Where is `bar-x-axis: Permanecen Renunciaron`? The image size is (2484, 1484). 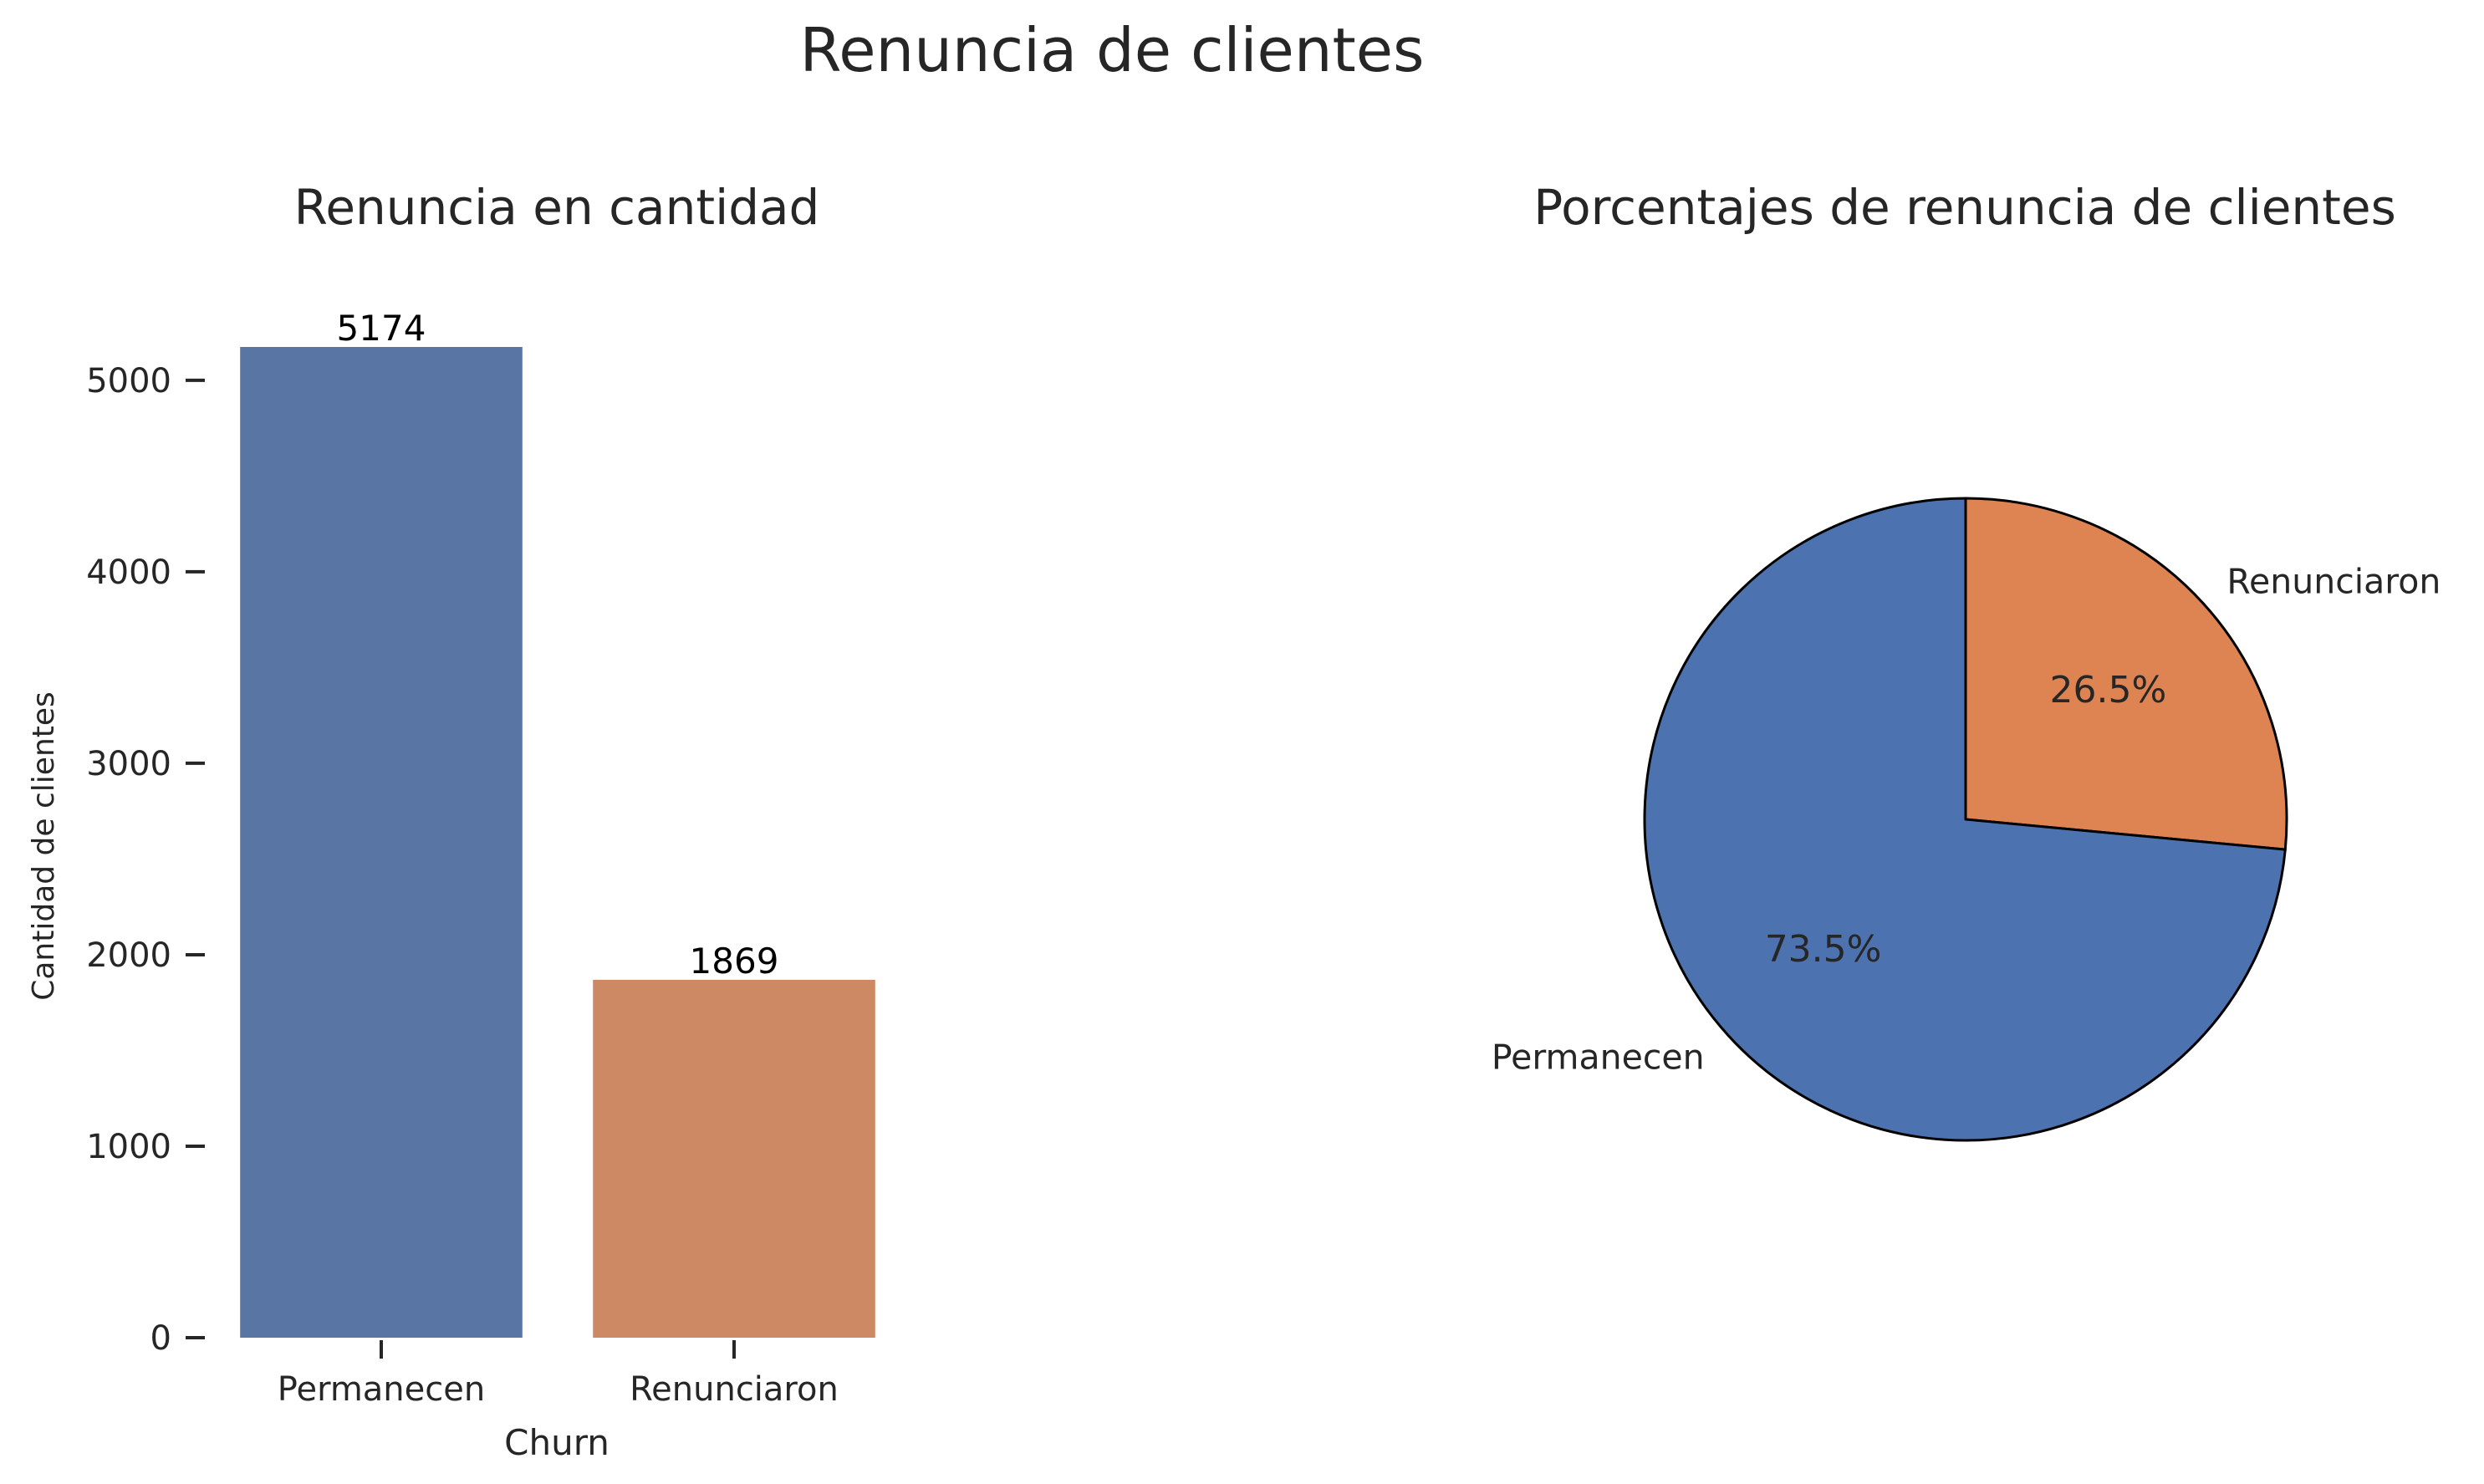 bar-x-axis: Permanecen Renunciaron is located at coordinates (558, 1374).